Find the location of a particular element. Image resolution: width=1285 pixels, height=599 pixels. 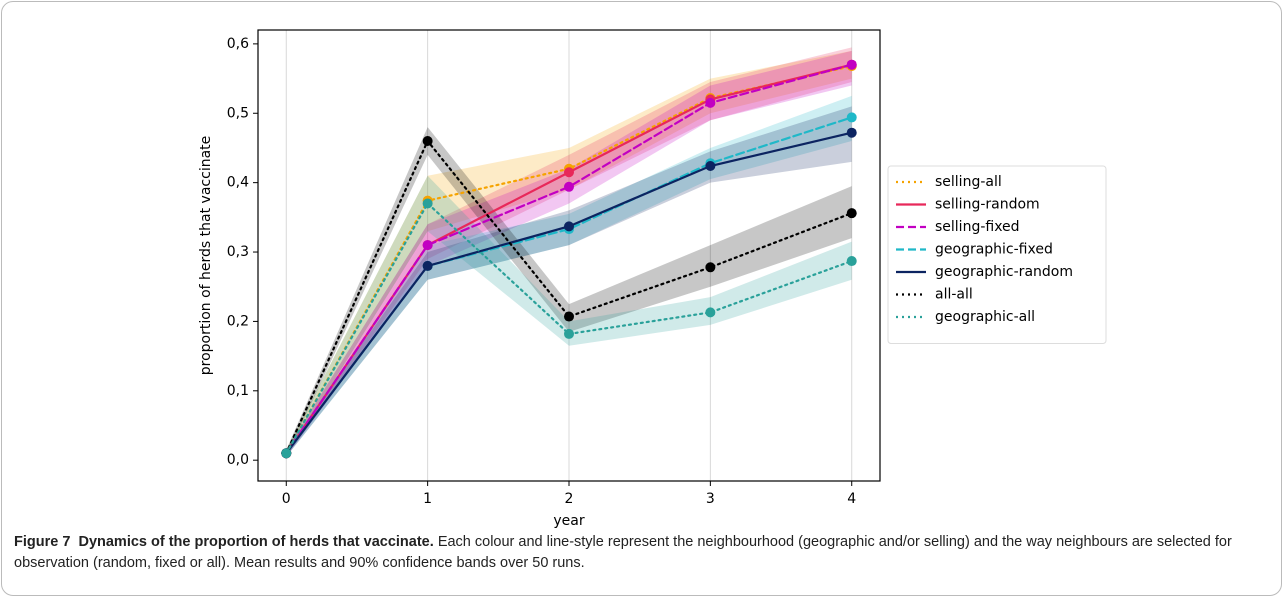

x-tick-label: 3 is located at coordinates (710, 499).